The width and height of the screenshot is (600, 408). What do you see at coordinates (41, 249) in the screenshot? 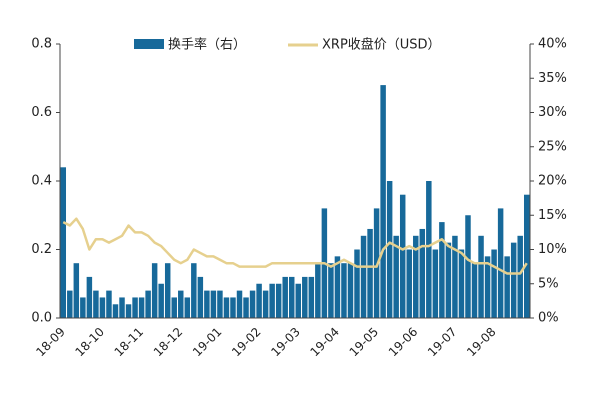
I see `y-tick-label: 0.2` at bounding box center [41, 249].